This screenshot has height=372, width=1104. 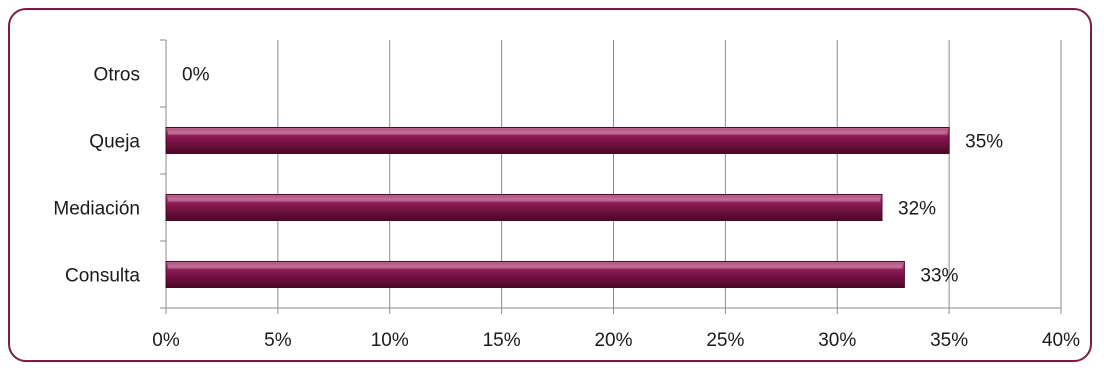 What do you see at coordinates (390, 340) in the screenshot?
I see `x-tick-label: 10%` at bounding box center [390, 340].